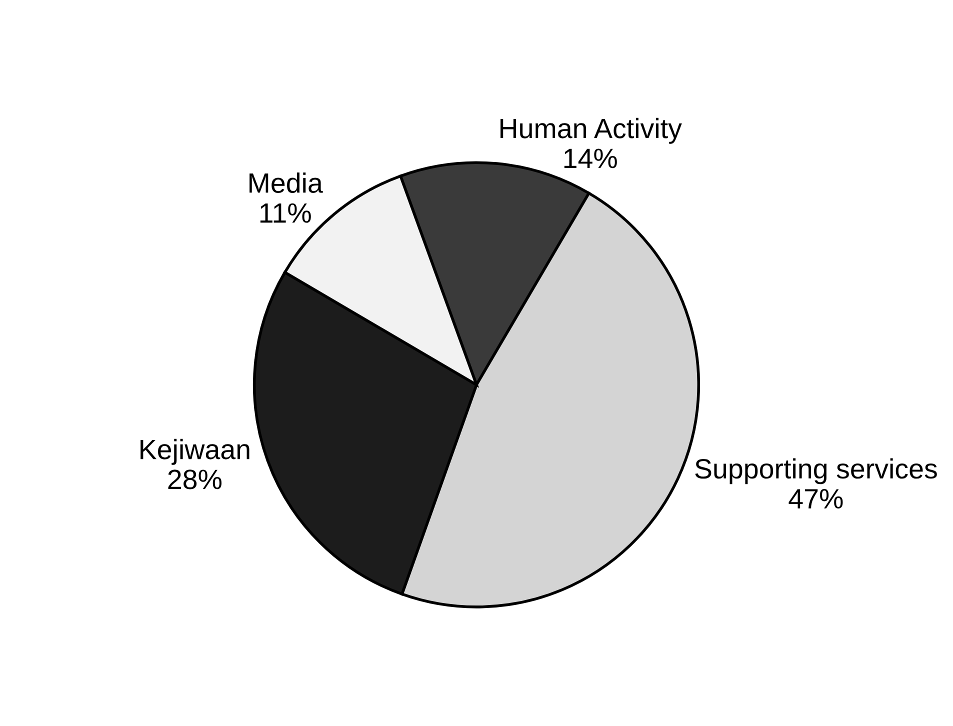  I want to click on data-label: 11%, so click(285, 213).